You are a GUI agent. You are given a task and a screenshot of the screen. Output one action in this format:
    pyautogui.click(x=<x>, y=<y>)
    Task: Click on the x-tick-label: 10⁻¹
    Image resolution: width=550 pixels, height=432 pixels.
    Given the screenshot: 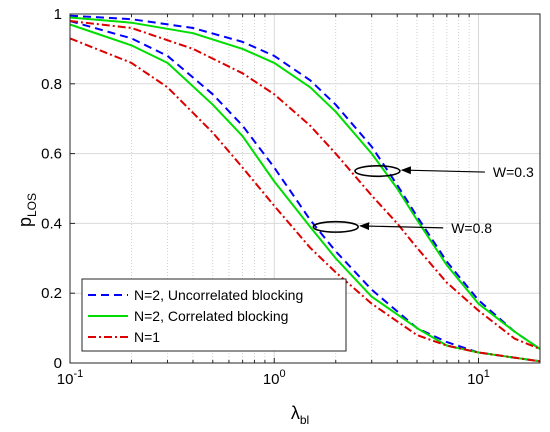 What is the action you would take?
    pyautogui.click(x=70, y=378)
    